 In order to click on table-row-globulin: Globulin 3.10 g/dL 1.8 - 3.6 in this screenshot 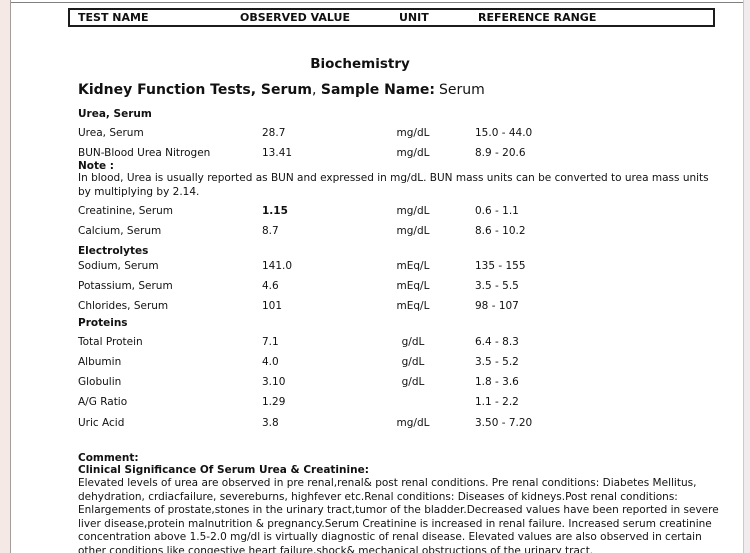, I will do `click(398, 382)`.